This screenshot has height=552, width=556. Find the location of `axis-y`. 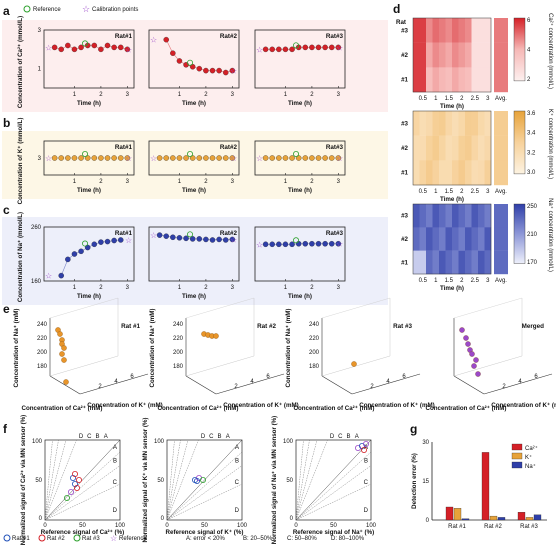

axis-y is located at coordinates (250, 384).